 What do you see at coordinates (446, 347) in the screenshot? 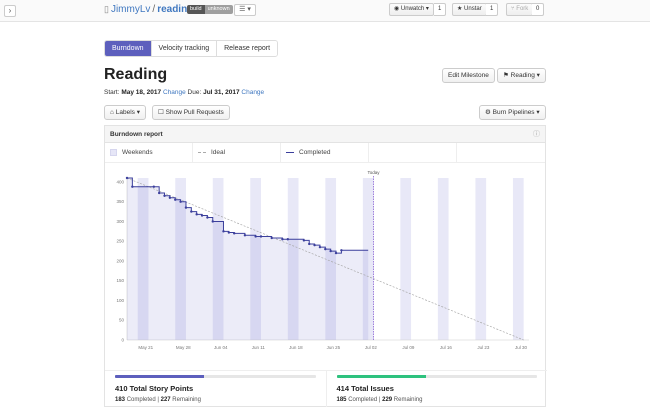
I see `x-tick-label: Jul 16` at bounding box center [446, 347].